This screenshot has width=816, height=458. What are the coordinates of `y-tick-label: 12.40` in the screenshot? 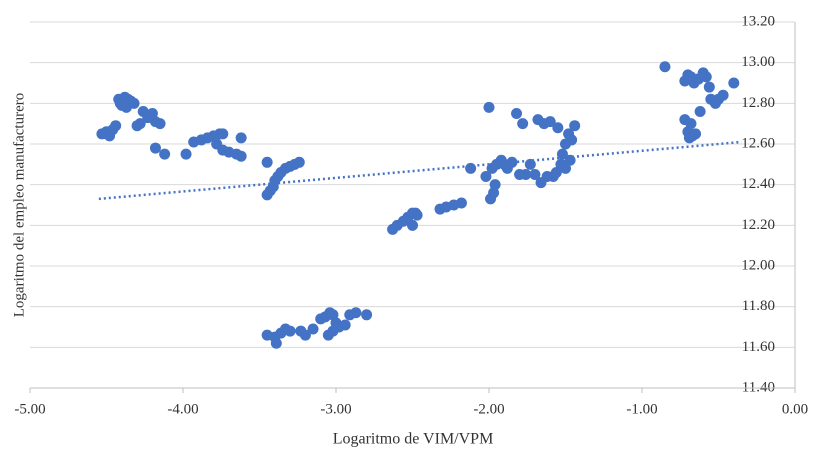 It's located at (758, 184).